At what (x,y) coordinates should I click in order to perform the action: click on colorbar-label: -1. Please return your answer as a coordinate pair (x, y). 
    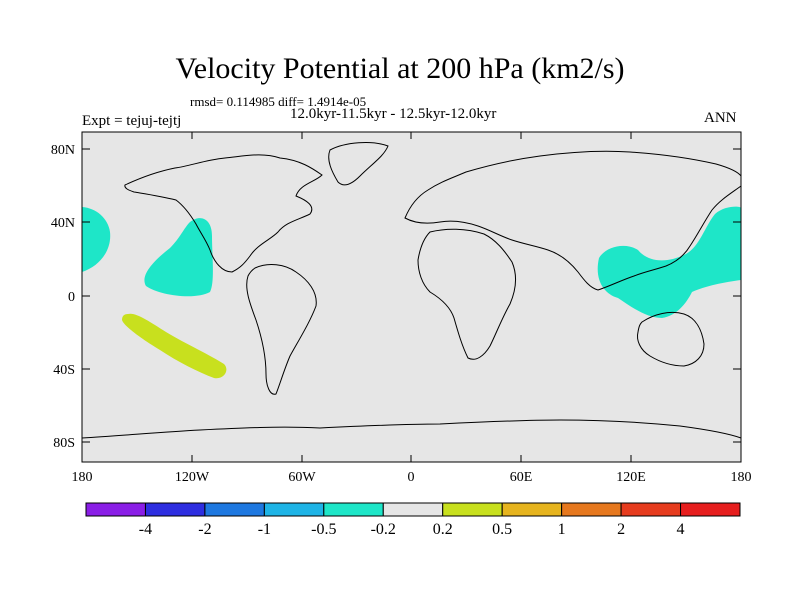
    Looking at the image, I should click on (264, 529).